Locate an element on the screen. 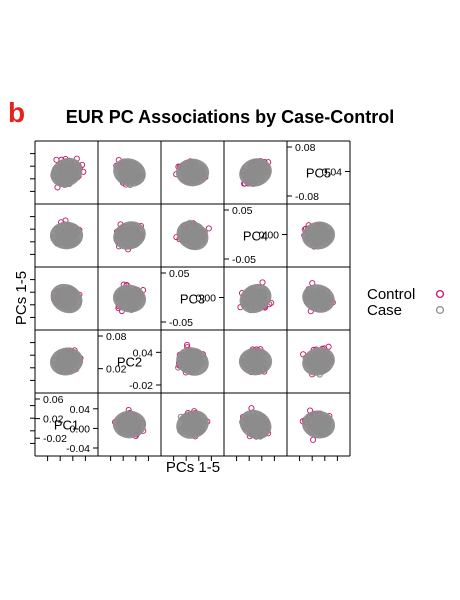 The height and width of the screenshot is (600, 460). y-axis-title: PCs 1-5 is located at coordinates (21, 298).